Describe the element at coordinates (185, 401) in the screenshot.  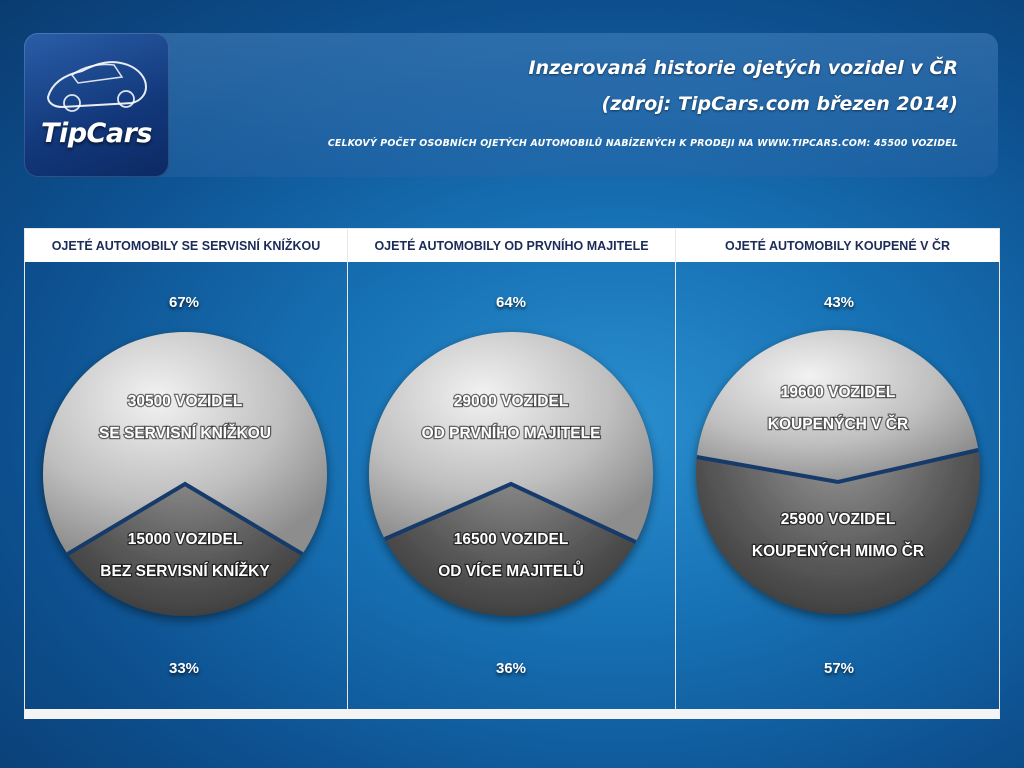
I see `slice-label-primary-value: 30500 VOZIDEL` at that location.